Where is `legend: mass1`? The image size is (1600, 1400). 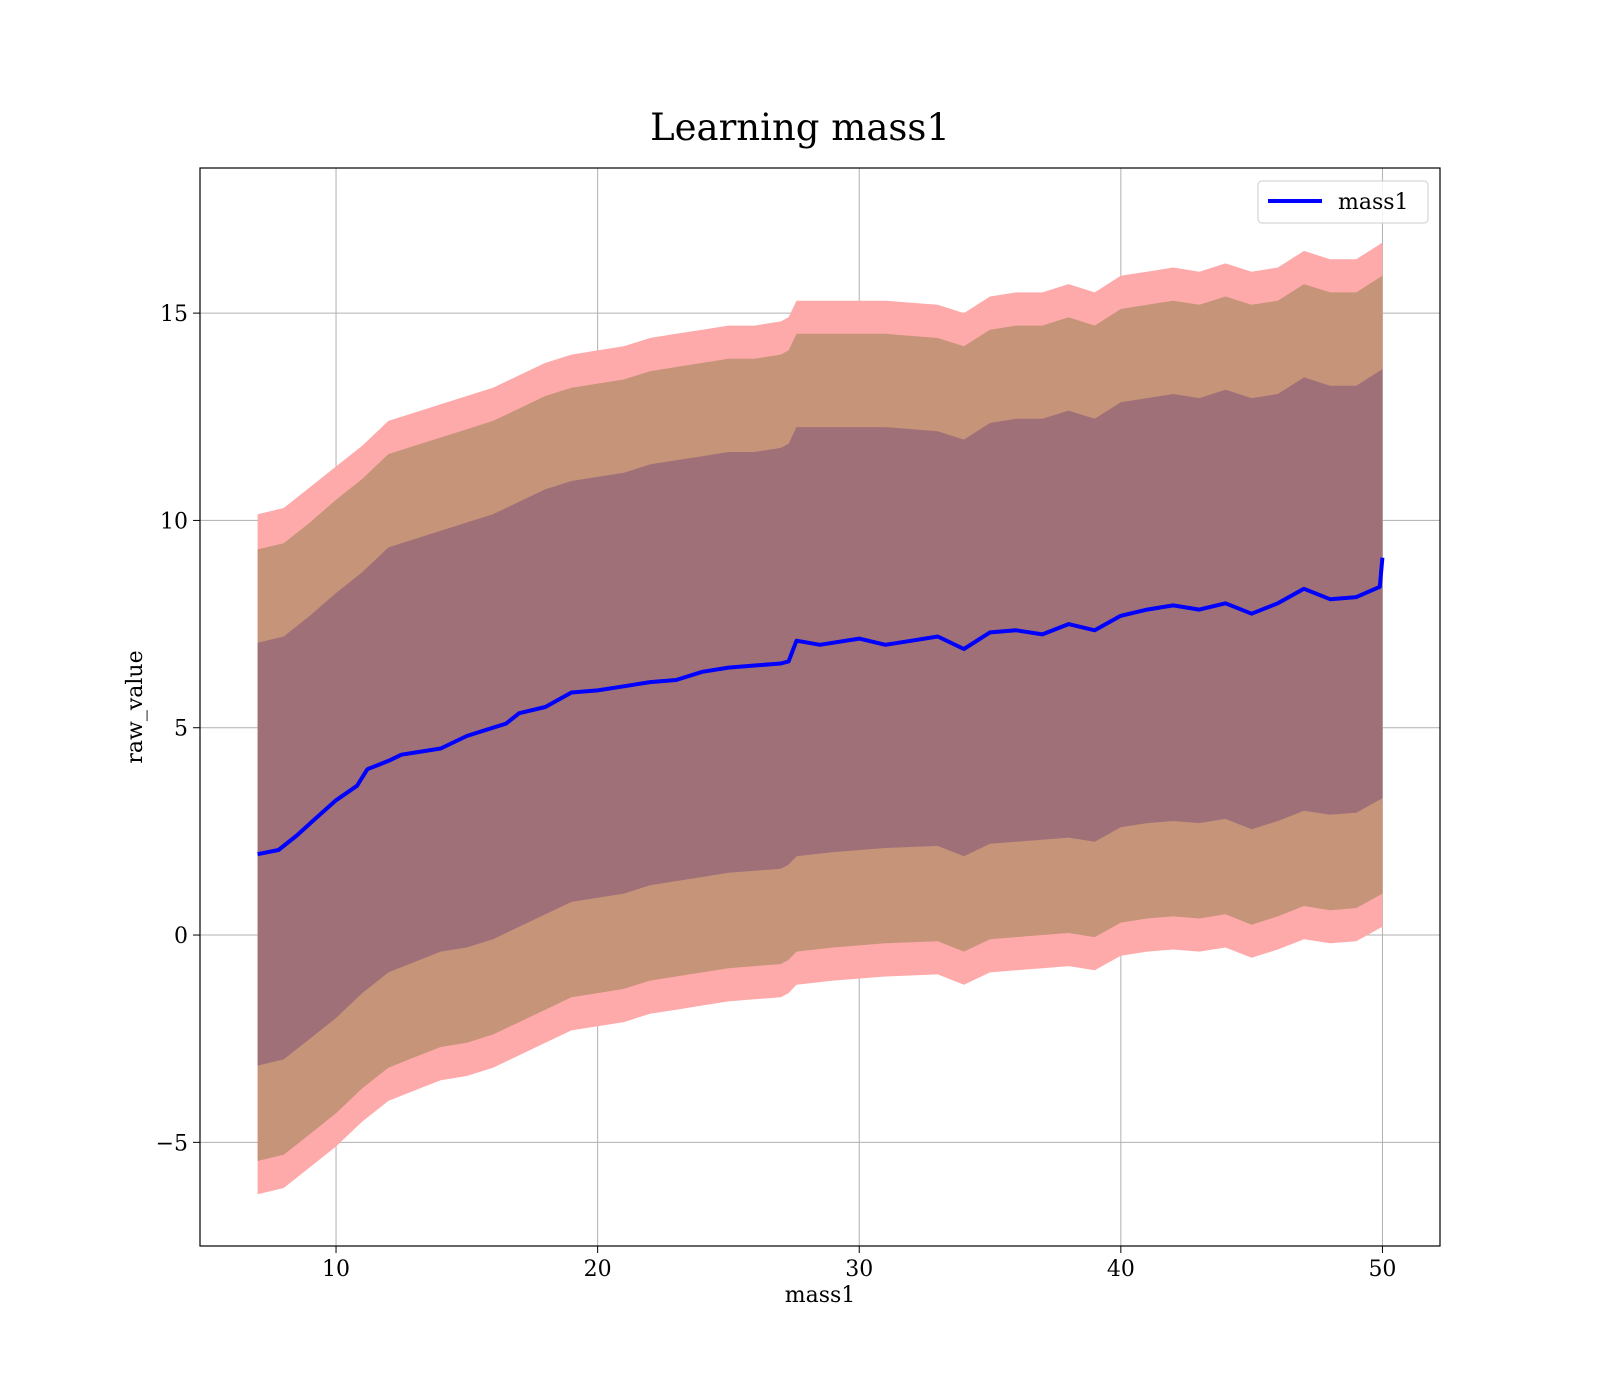 legend: mass1 is located at coordinates (1343, 202).